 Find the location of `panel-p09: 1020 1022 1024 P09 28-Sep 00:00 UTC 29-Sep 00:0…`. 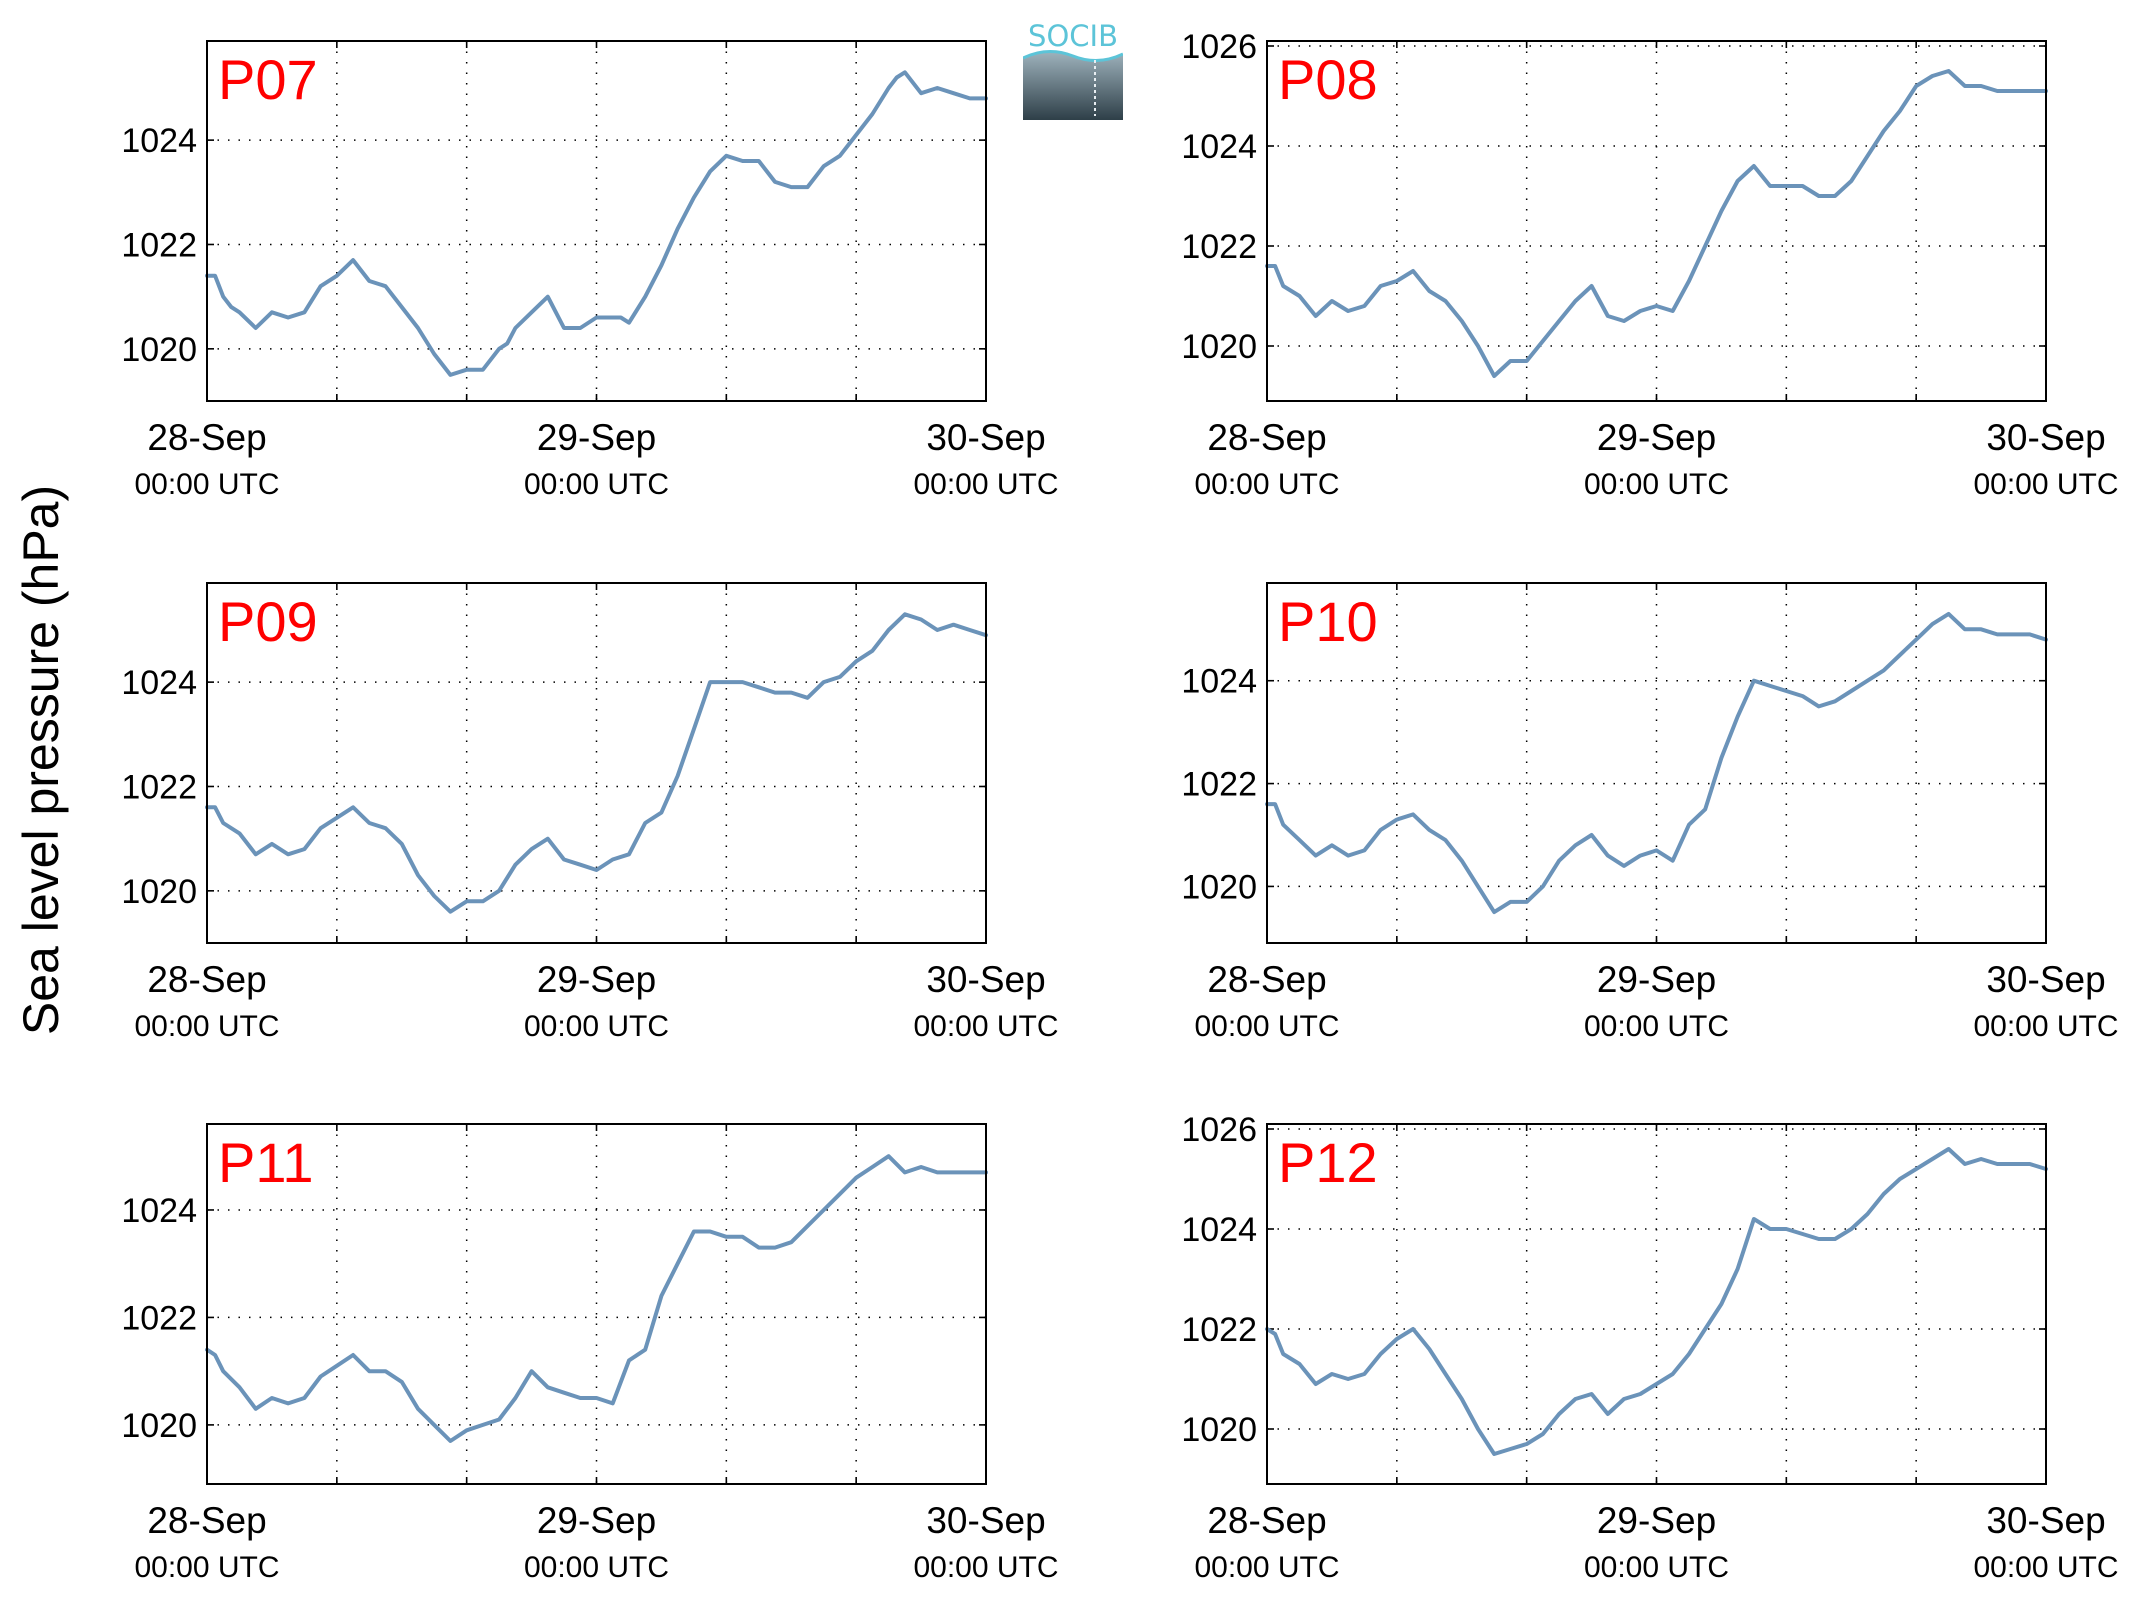

panel-p09: 1020 1022 1024 P09 28-Sep 00:00 UTC 29-Sep 00:0… is located at coordinates (590, 812).